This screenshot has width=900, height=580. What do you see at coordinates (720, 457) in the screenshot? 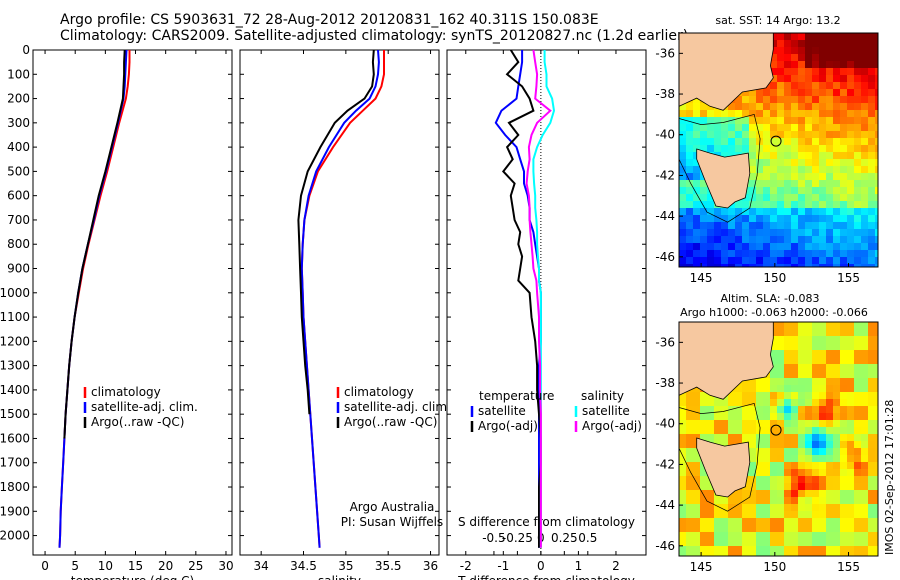
I see `shelf-contour` at bounding box center [720, 457].